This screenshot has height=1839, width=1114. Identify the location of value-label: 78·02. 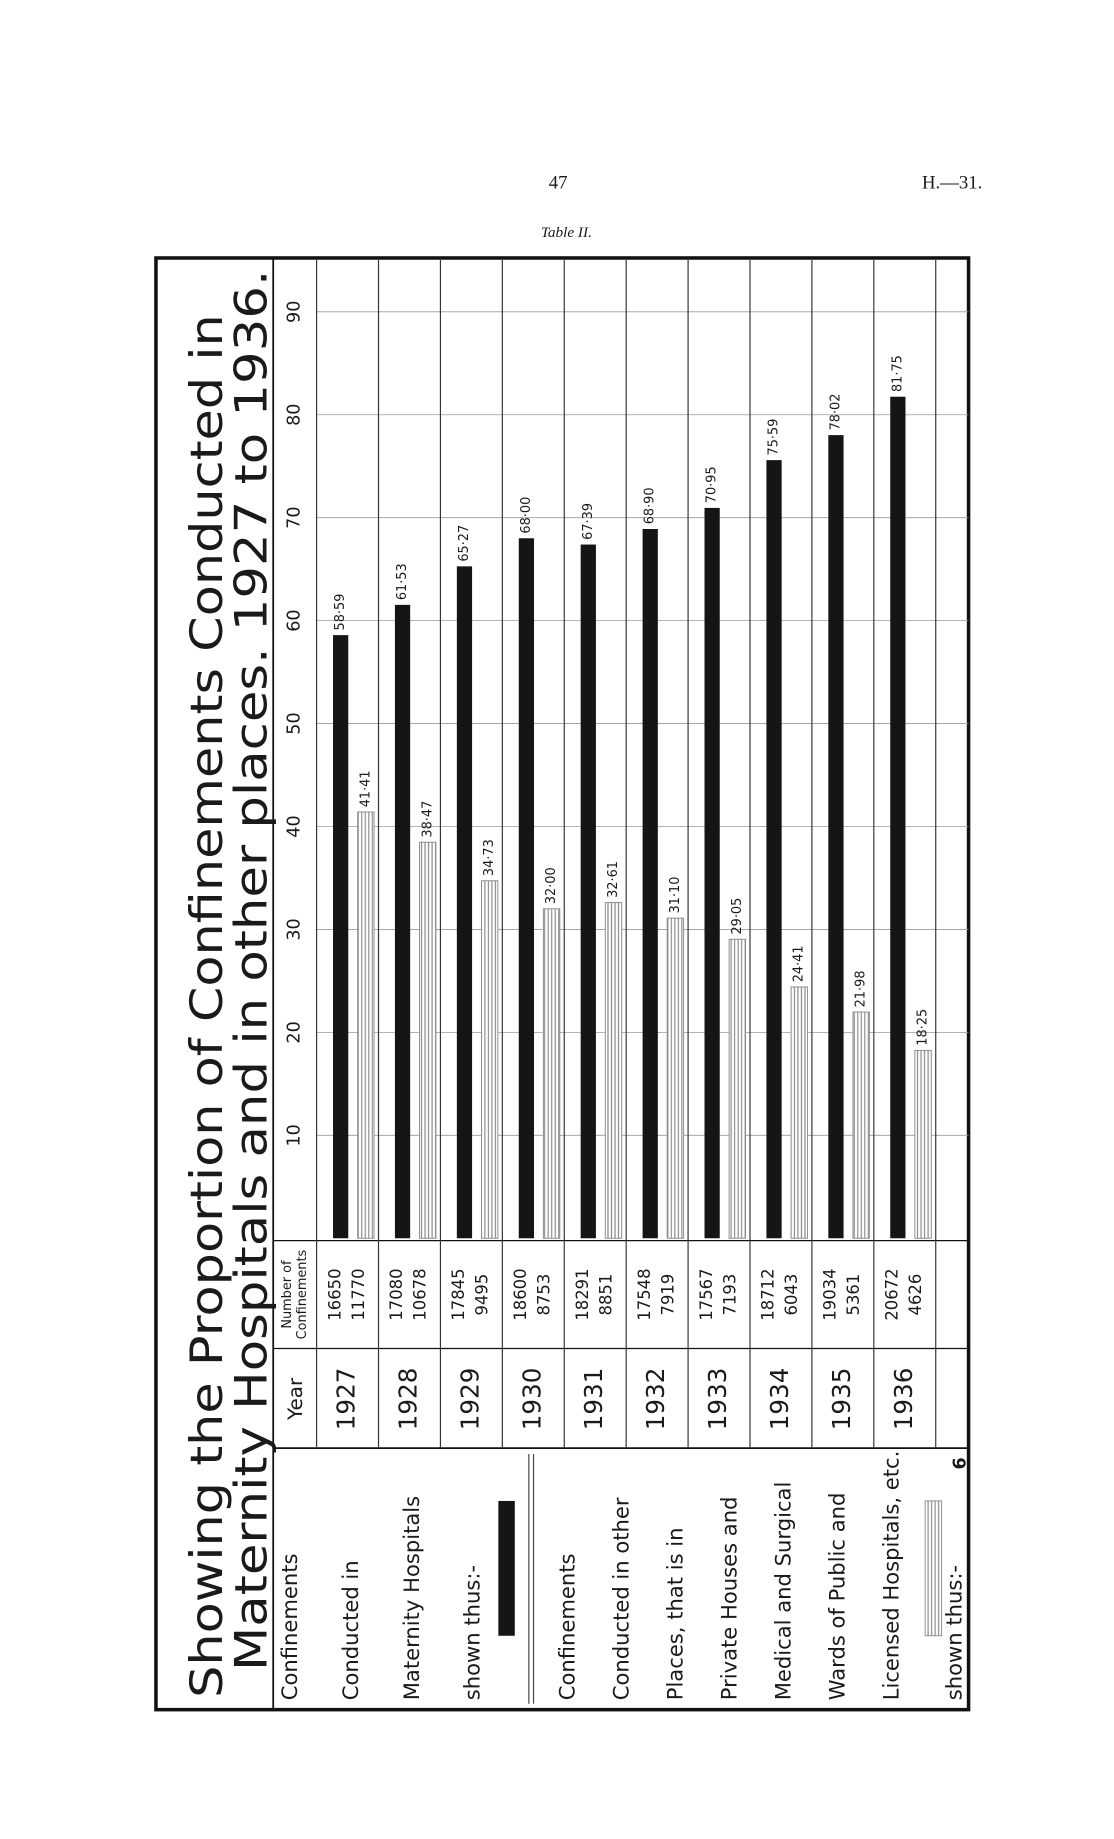
(835, 412).